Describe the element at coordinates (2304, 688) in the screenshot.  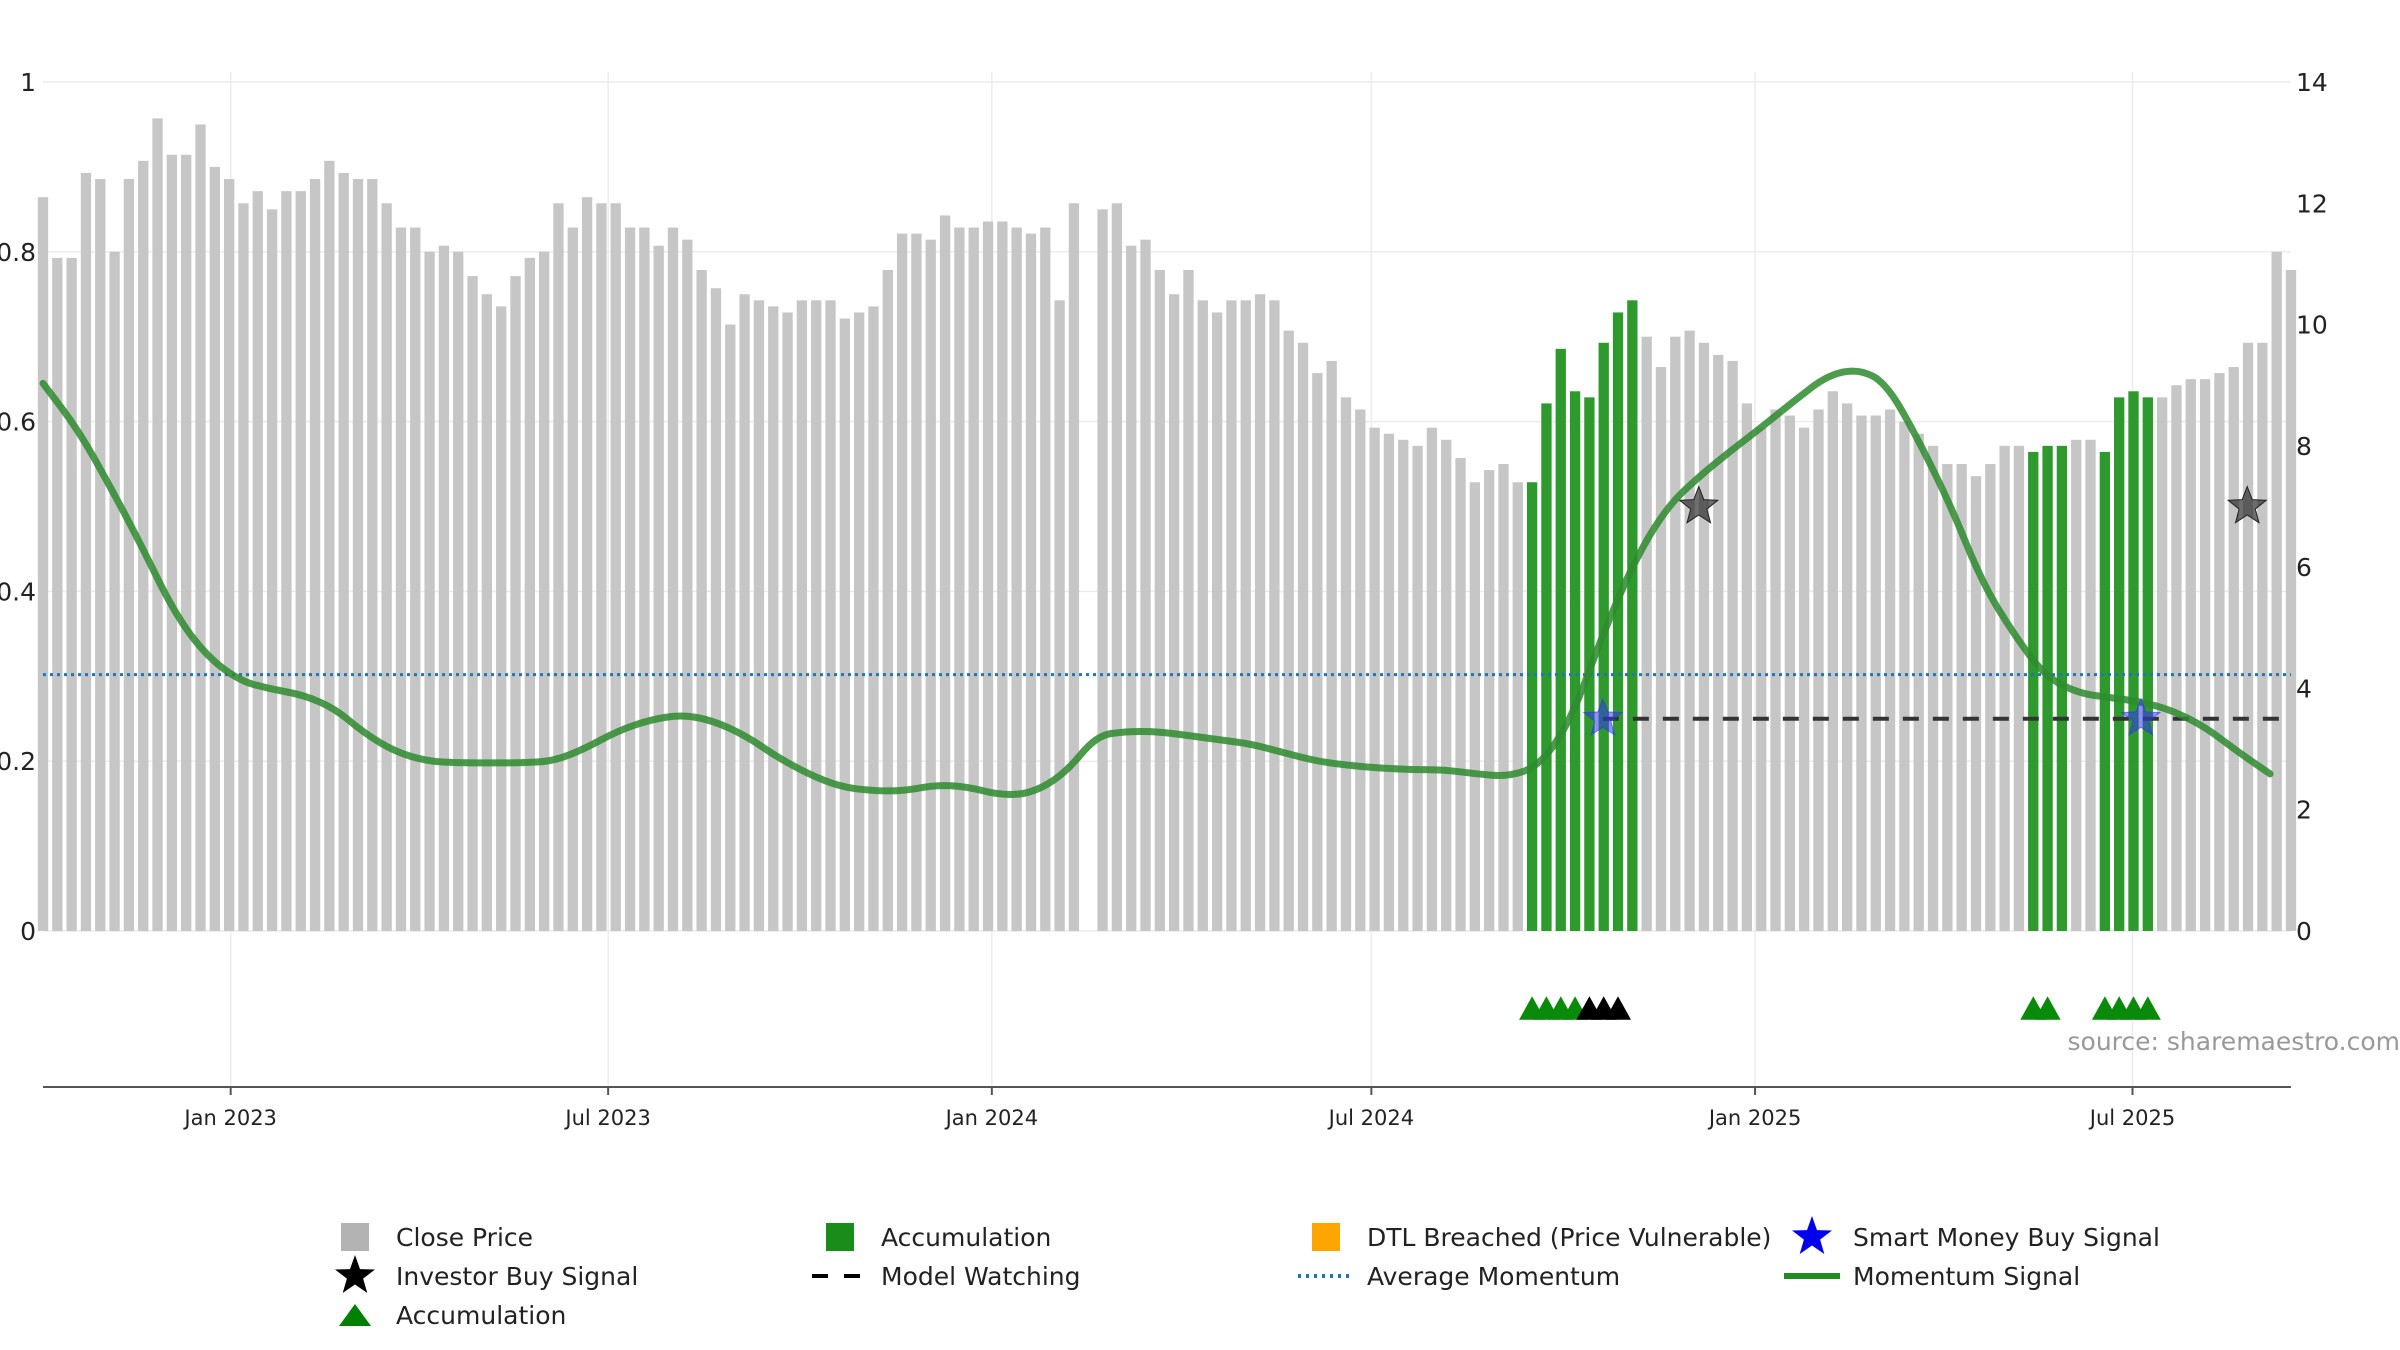
I see `right-tick-label: 4` at that location.